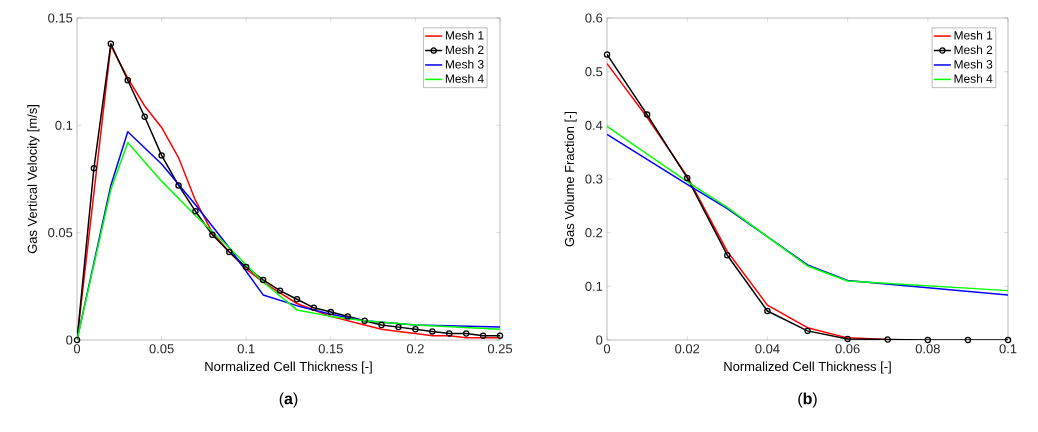  I want to click on x-tick-label: 0.2, so click(415, 349).